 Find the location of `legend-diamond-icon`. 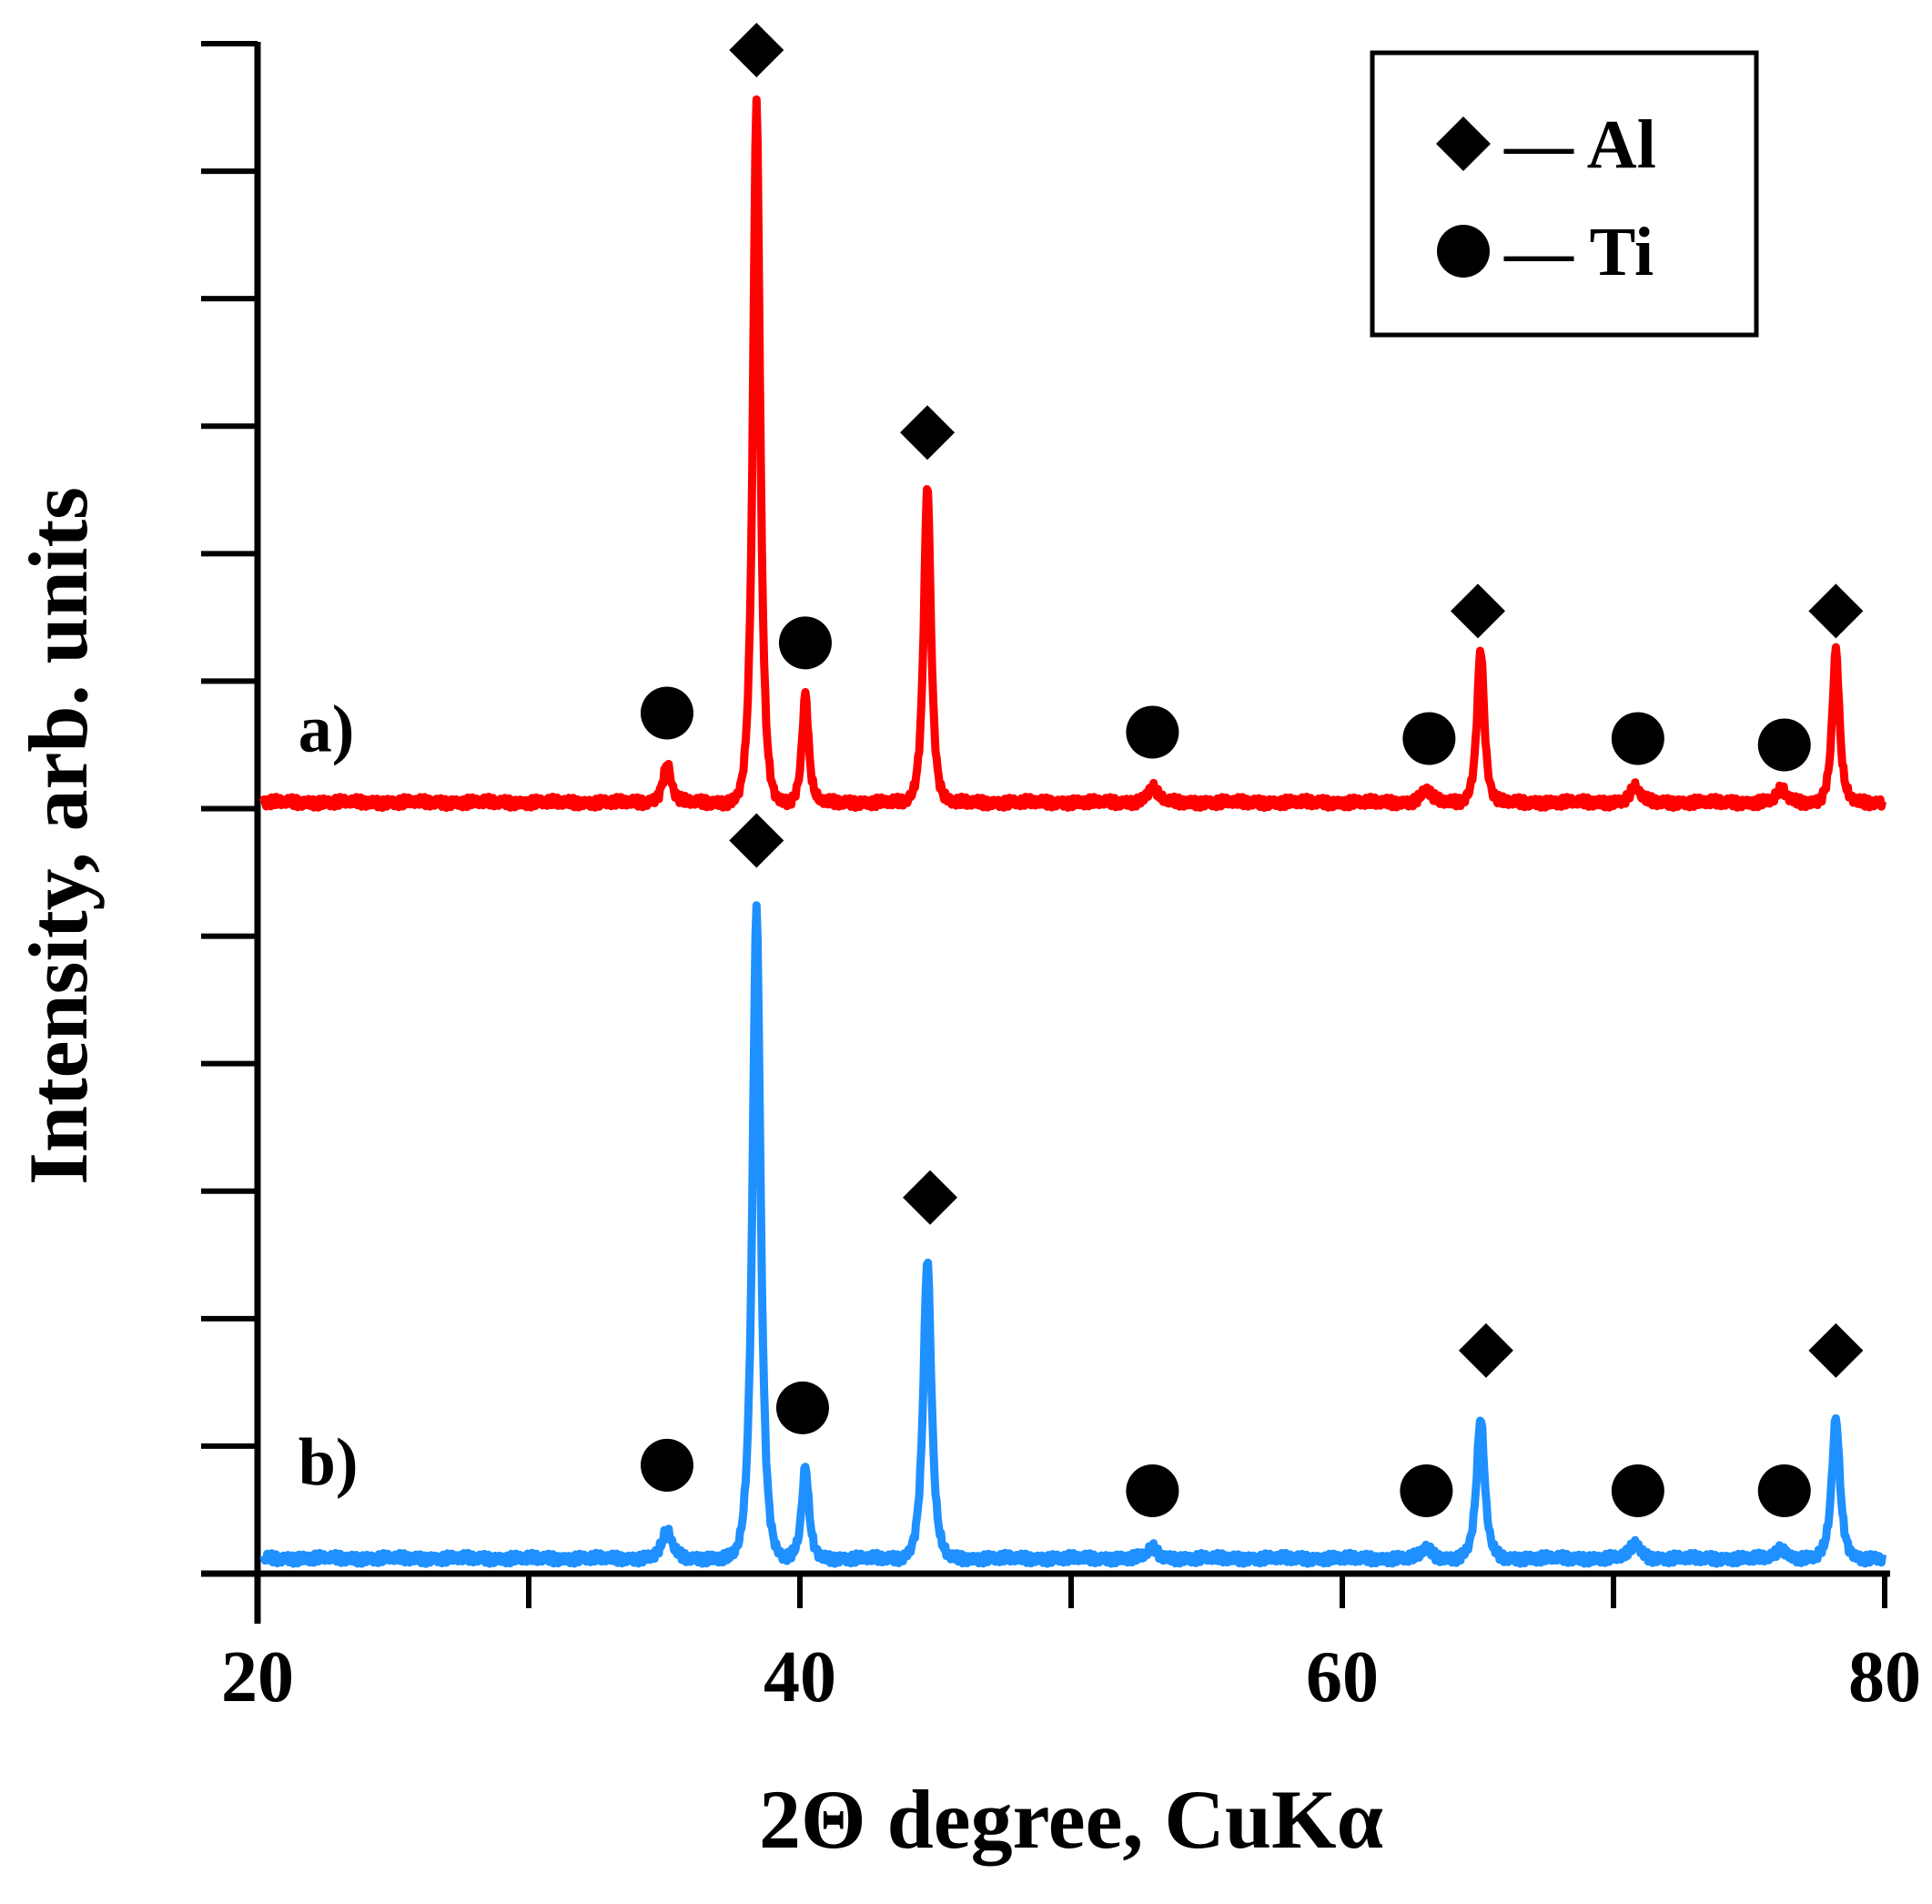

legend-diamond-icon is located at coordinates (1463, 144).